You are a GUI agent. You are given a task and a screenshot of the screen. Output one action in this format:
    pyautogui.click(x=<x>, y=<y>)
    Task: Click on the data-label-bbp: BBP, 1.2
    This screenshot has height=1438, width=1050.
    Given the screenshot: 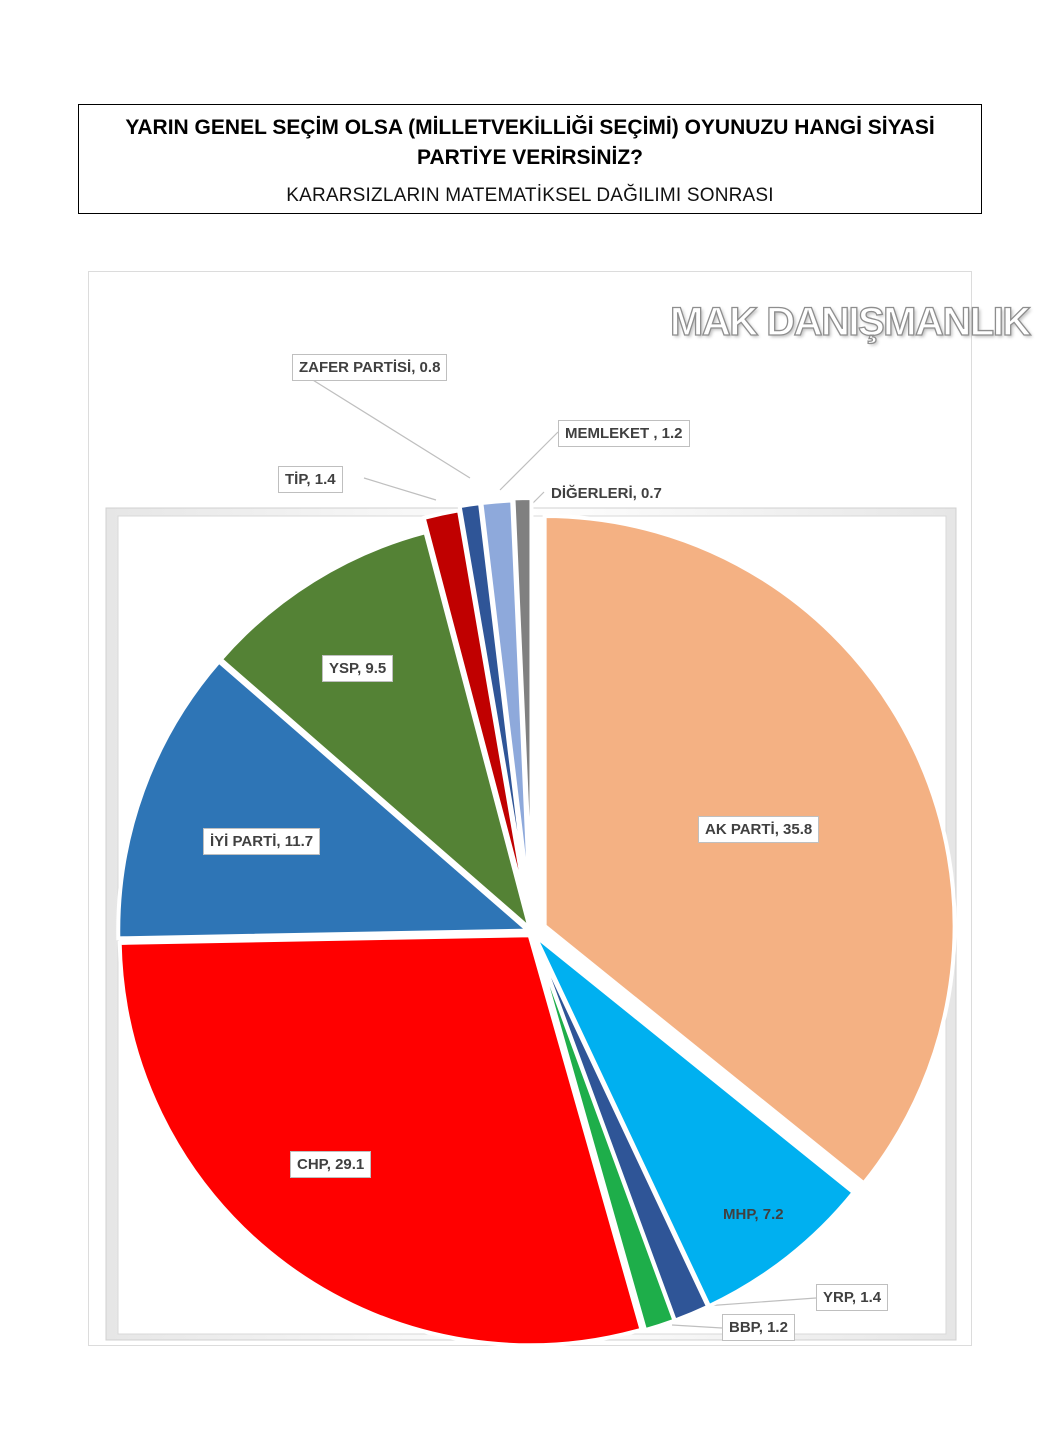 What is the action you would take?
    pyautogui.click(x=758, y=1327)
    